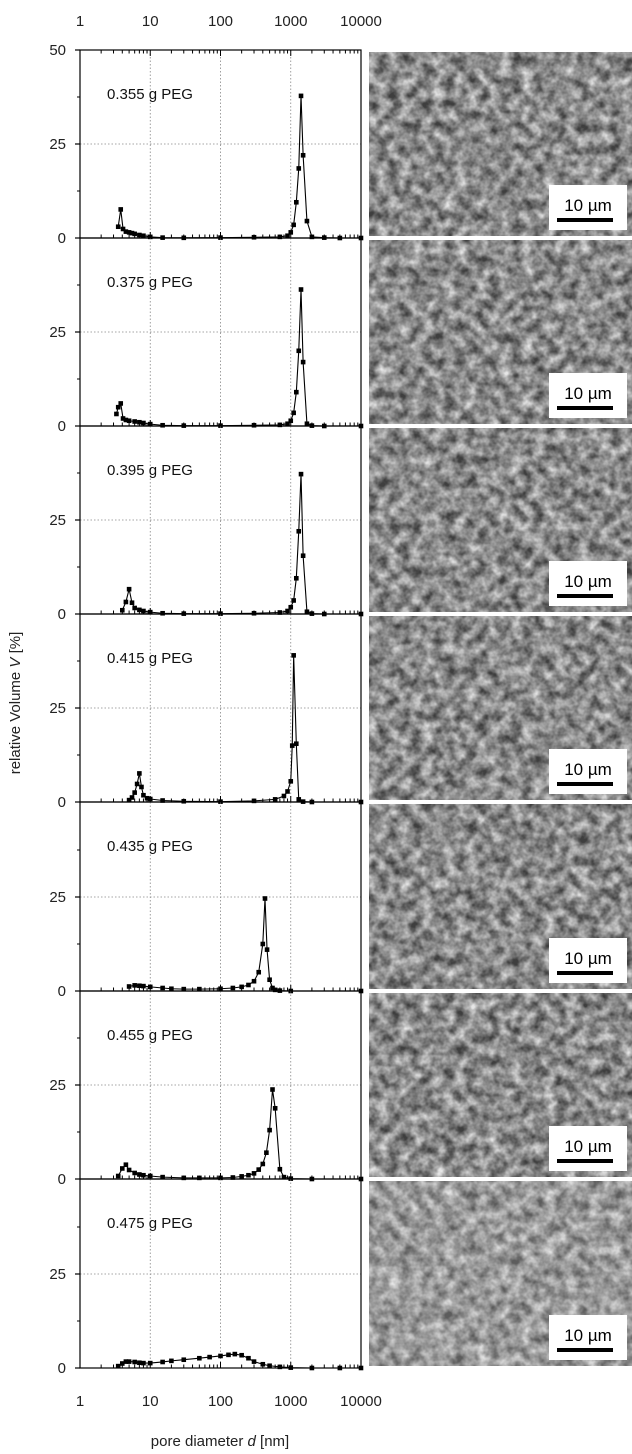 The height and width of the screenshot is (1454, 632). What do you see at coordinates (220, 1401) in the screenshot?
I see `x-tick-label: 100` at bounding box center [220, 1401].